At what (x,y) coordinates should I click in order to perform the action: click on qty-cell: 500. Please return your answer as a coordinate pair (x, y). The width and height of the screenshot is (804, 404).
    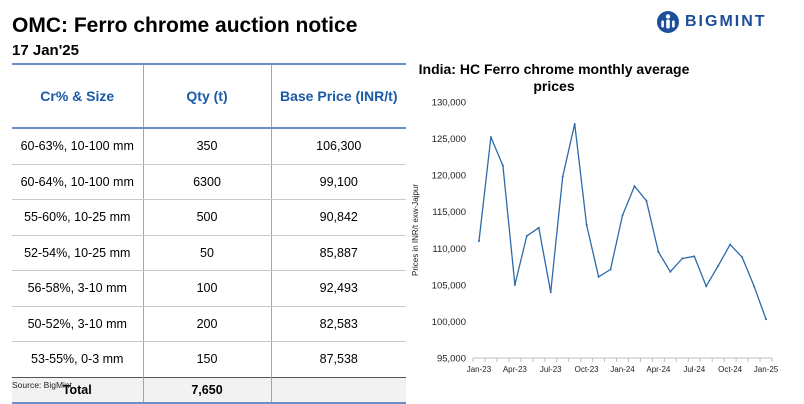
    Looking at the image, I should click on (206, 217).